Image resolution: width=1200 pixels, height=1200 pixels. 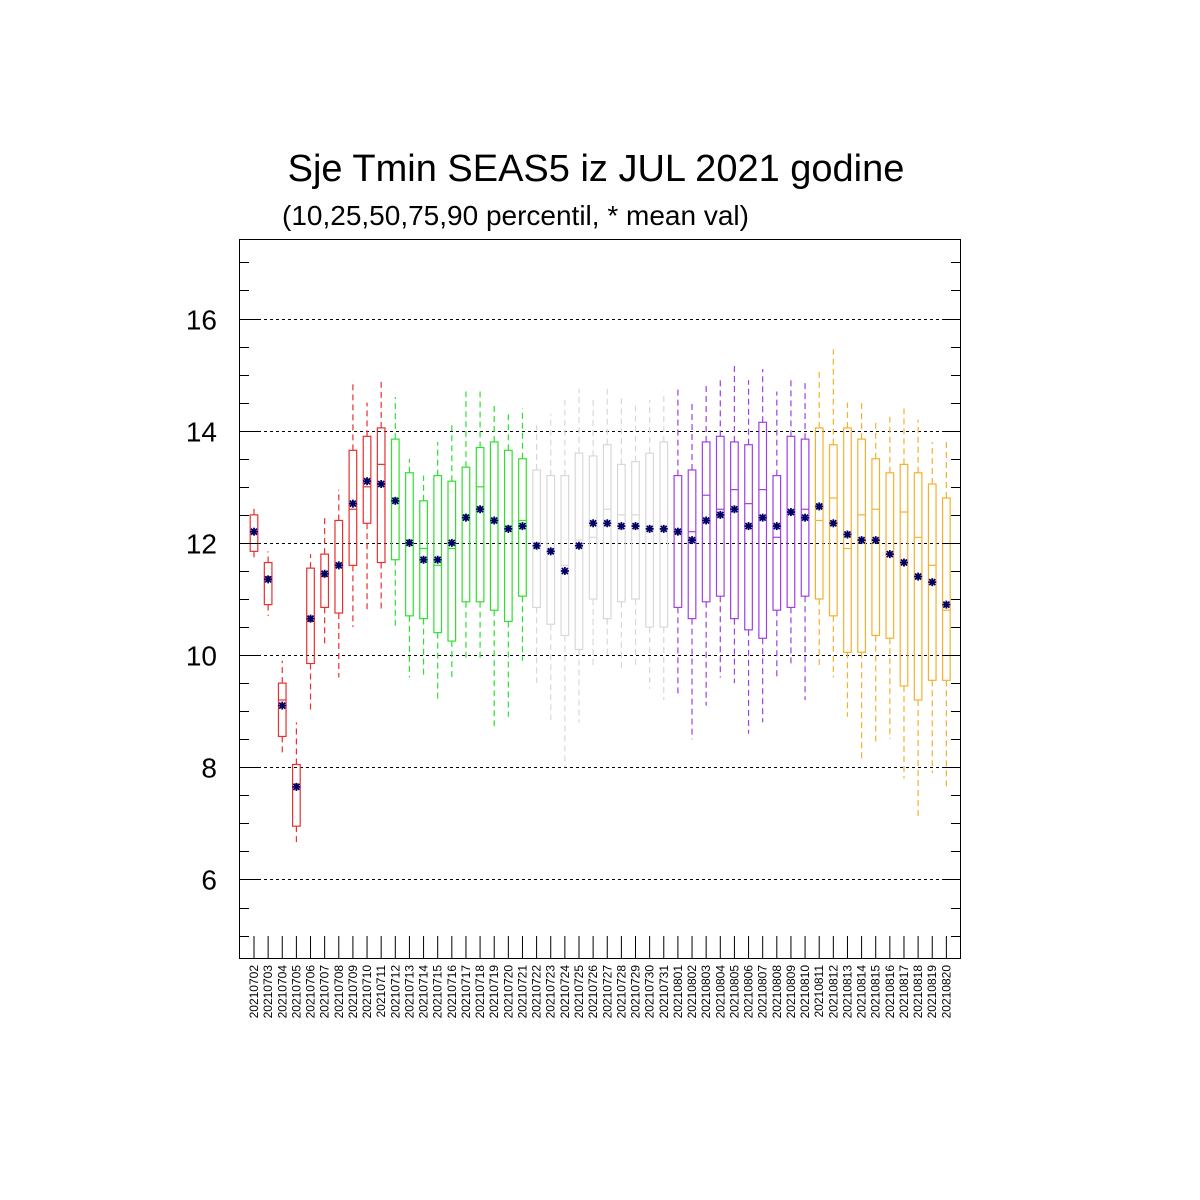 What do you see at coordinates (424, 992) in the screenshot?
I see `x-tick-label: 20210714` at bounding box center [424, 992].